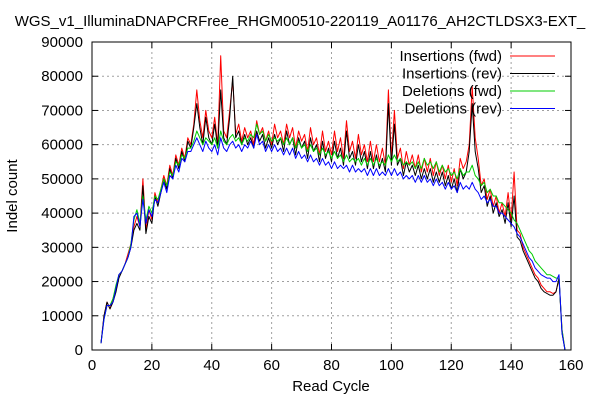  What do you see at coordinates (62, 213) in the screenshot?
I see `y-tick-label-40000: 40000` at bounding box center [62, 213].